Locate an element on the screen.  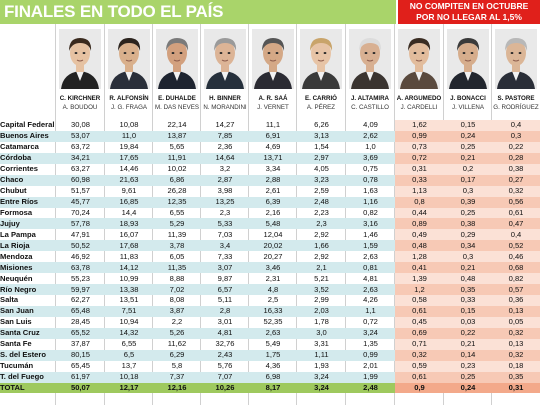
vote-percent-cell: 1,28 is located at coordinates (419, 257).